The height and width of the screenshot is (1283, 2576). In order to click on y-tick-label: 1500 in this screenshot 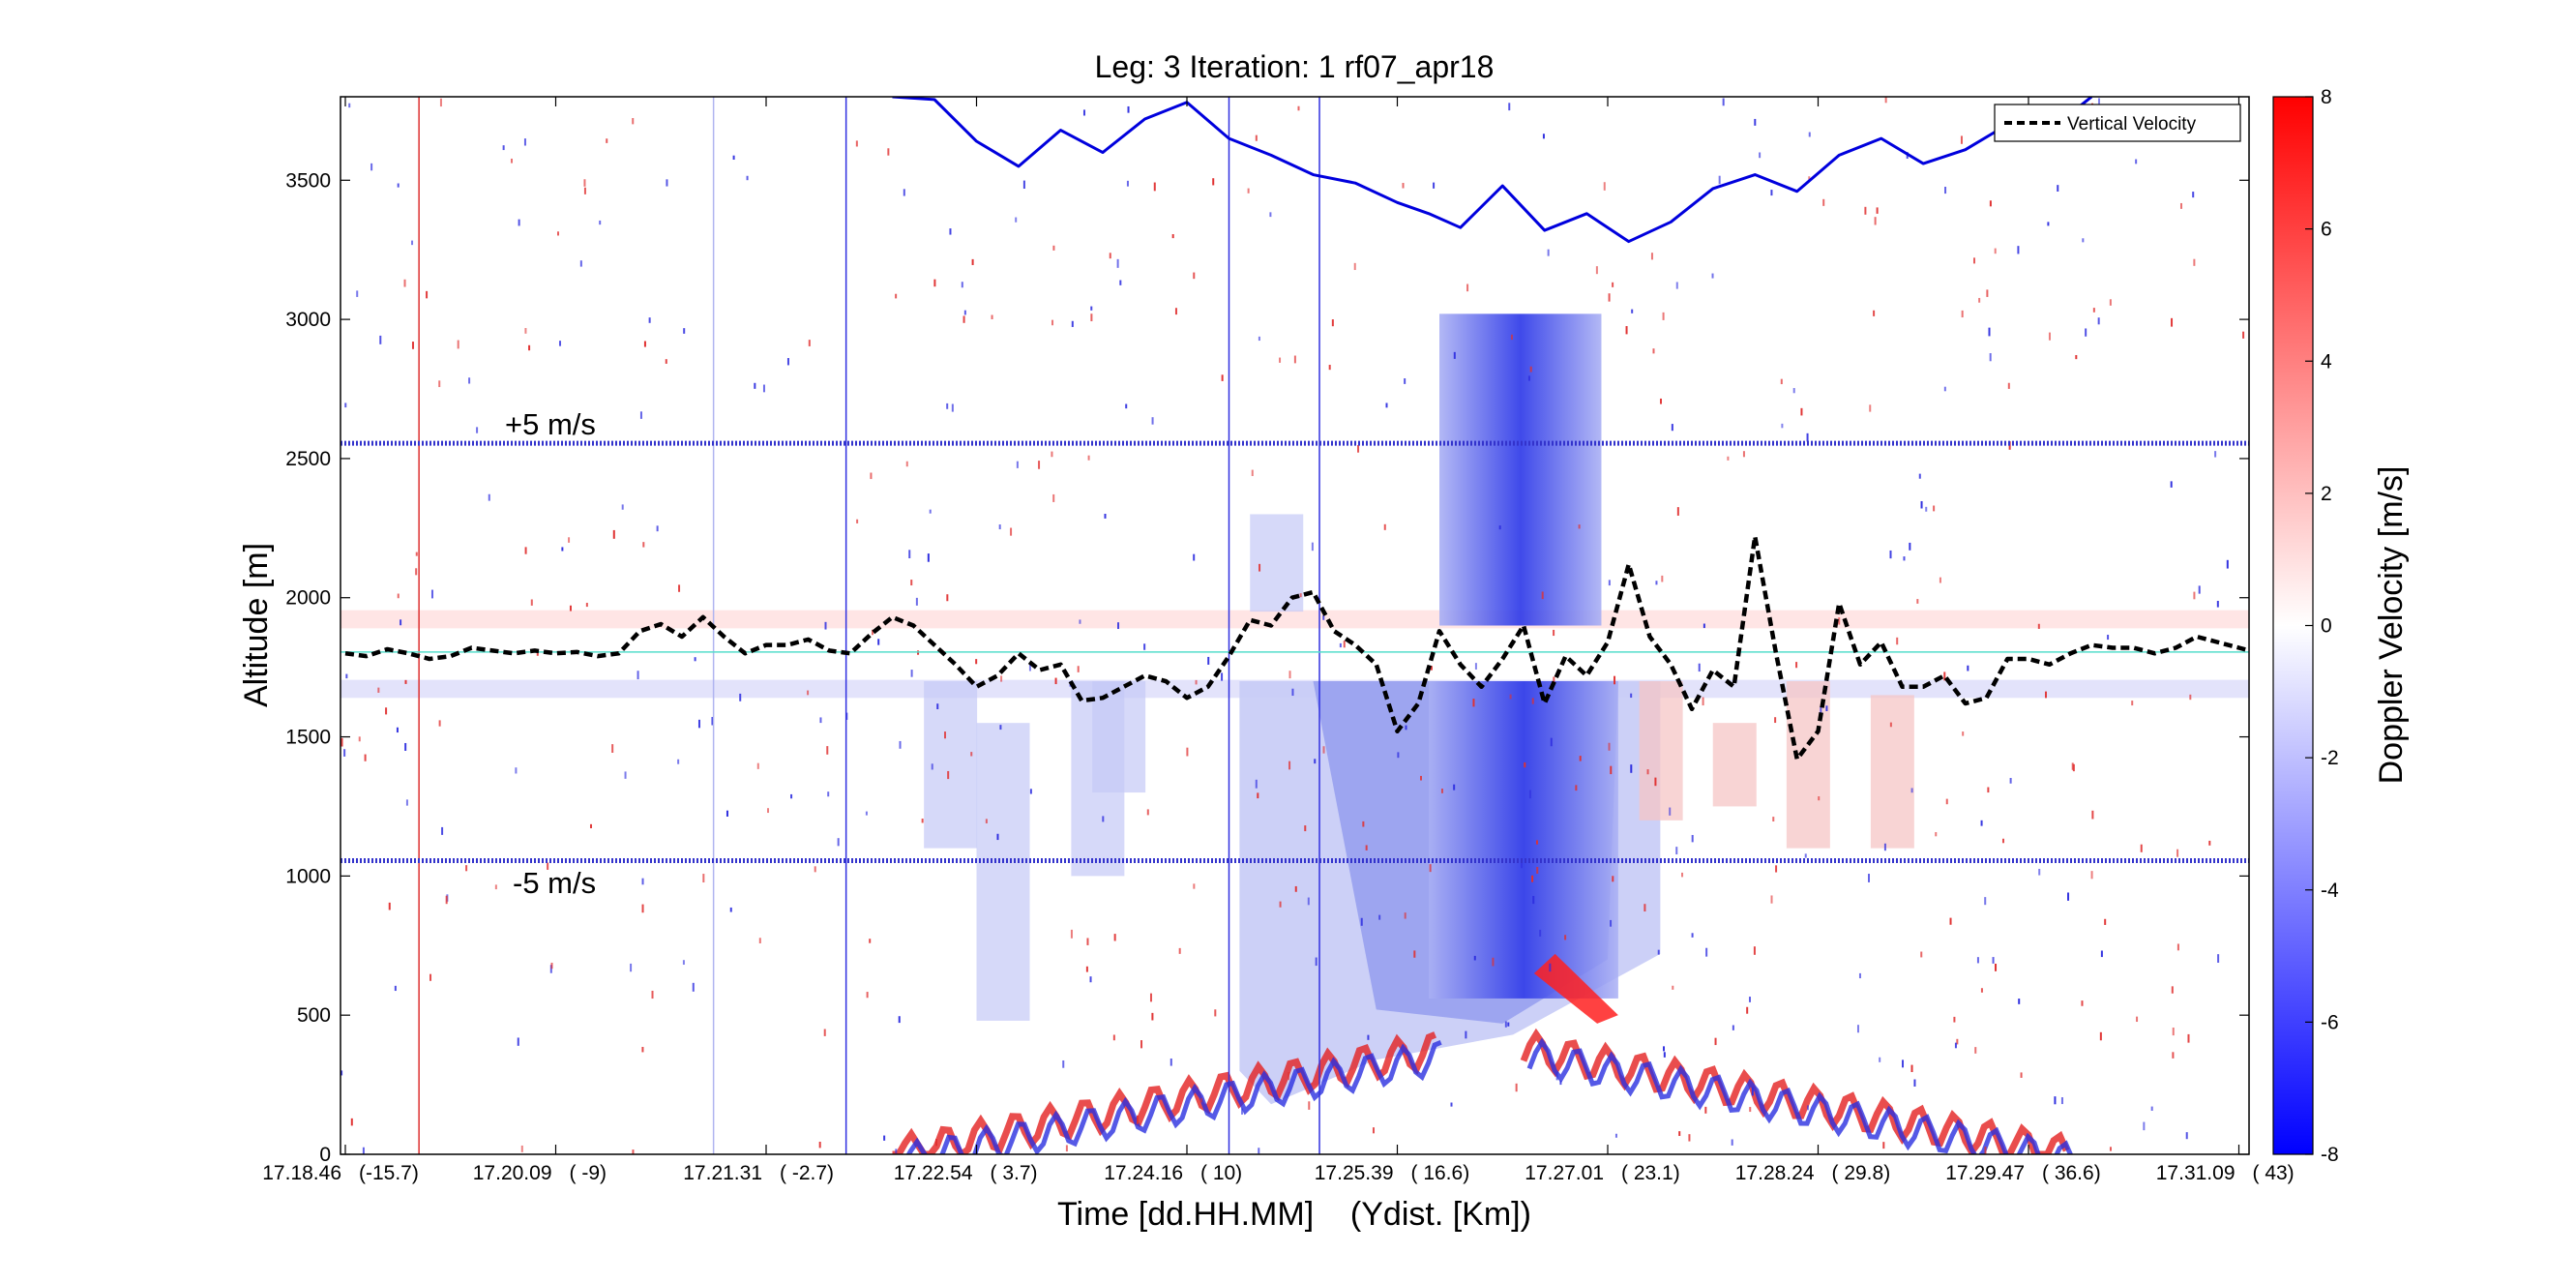, I will do `click(308, 738)`.